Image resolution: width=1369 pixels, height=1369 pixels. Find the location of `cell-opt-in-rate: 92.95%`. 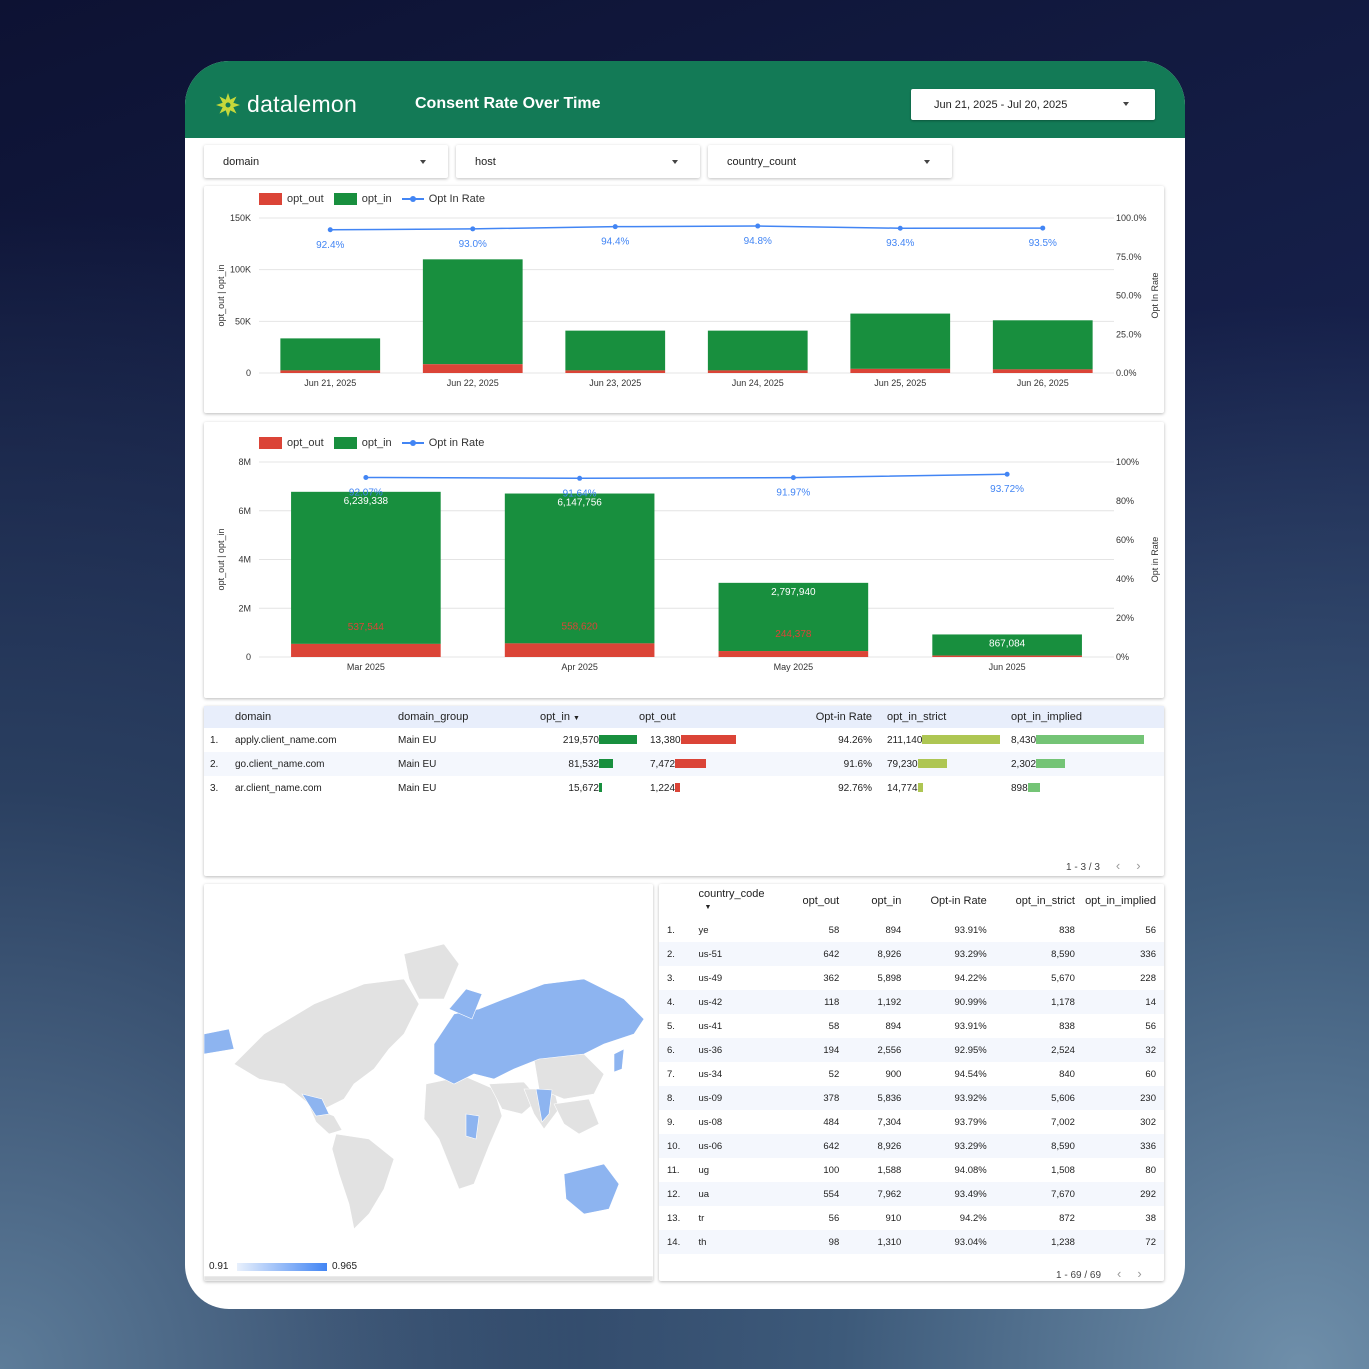

cell-opt-in-rate: 92.95% is located at coordinates (970, 1050).